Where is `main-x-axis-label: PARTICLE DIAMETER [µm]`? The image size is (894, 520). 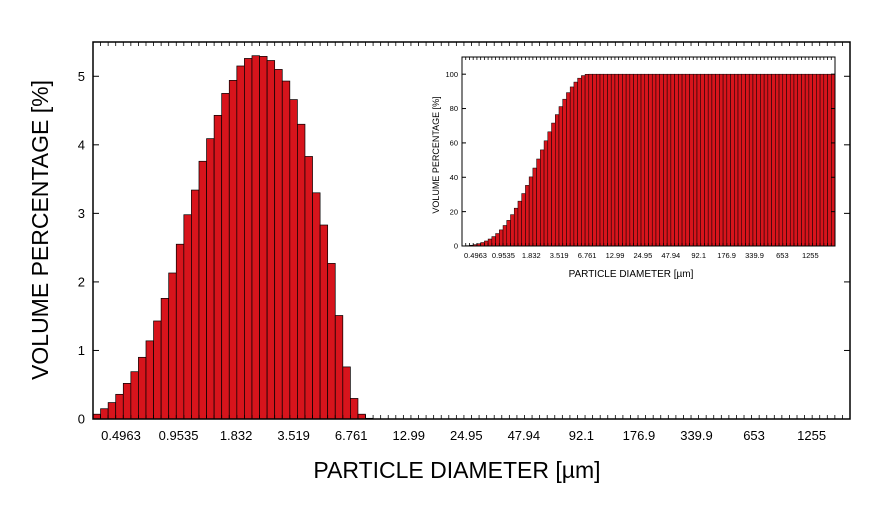 main-x-axis-label: PARTICLE DIAMETER [µm] is located at coordinates (456, 470).